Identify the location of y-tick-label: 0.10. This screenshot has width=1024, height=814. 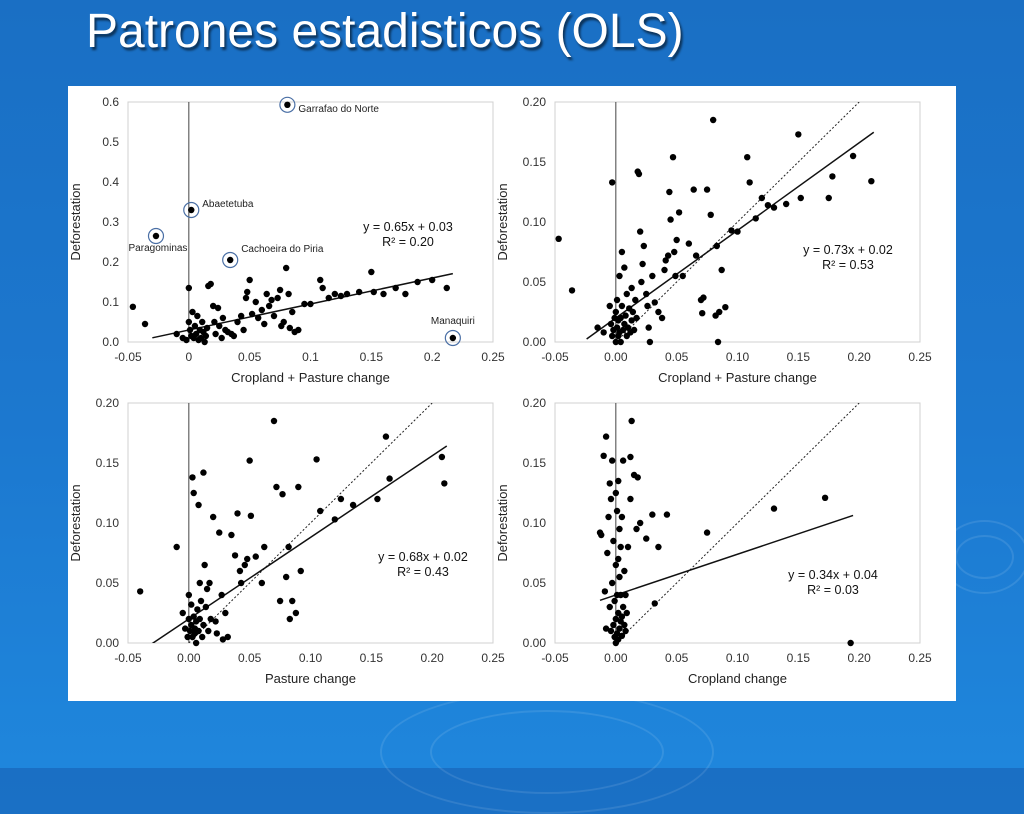
(108, 523).